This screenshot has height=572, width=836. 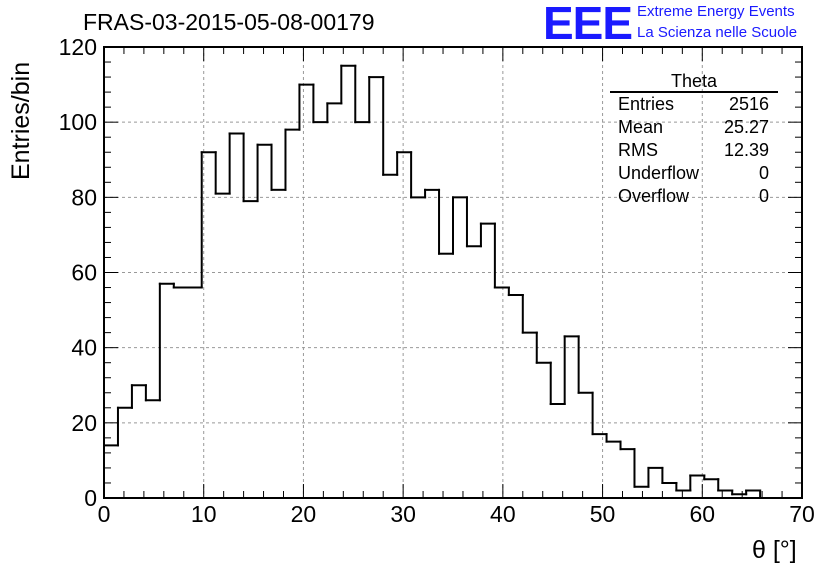 What do you see at coordinates (90, 498) in the screenshot?
I see `y-tick-label: 0` at bounding box center [90, 498].